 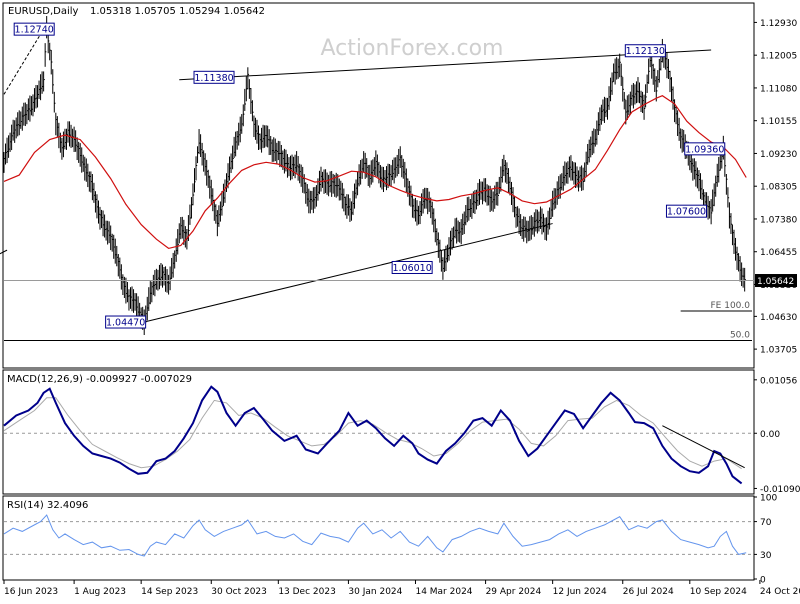 I want to click on x-tick-label: 30 Jan 2024, so click(x=375, y=592).